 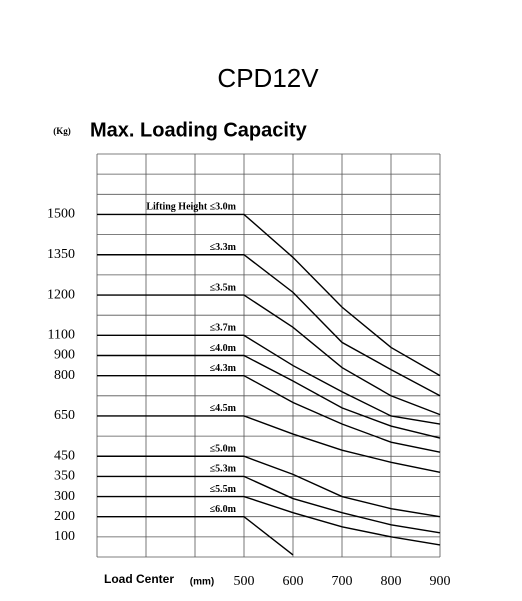 I want to click on y-tick-label: 200, so click(x=64, y=516).